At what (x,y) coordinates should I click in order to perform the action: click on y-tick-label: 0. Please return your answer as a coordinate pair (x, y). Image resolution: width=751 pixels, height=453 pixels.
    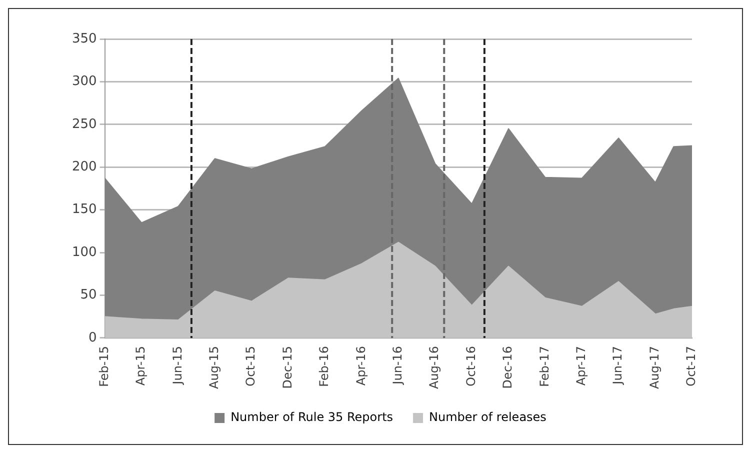
    Looking at the image, I should click on (92, 338).